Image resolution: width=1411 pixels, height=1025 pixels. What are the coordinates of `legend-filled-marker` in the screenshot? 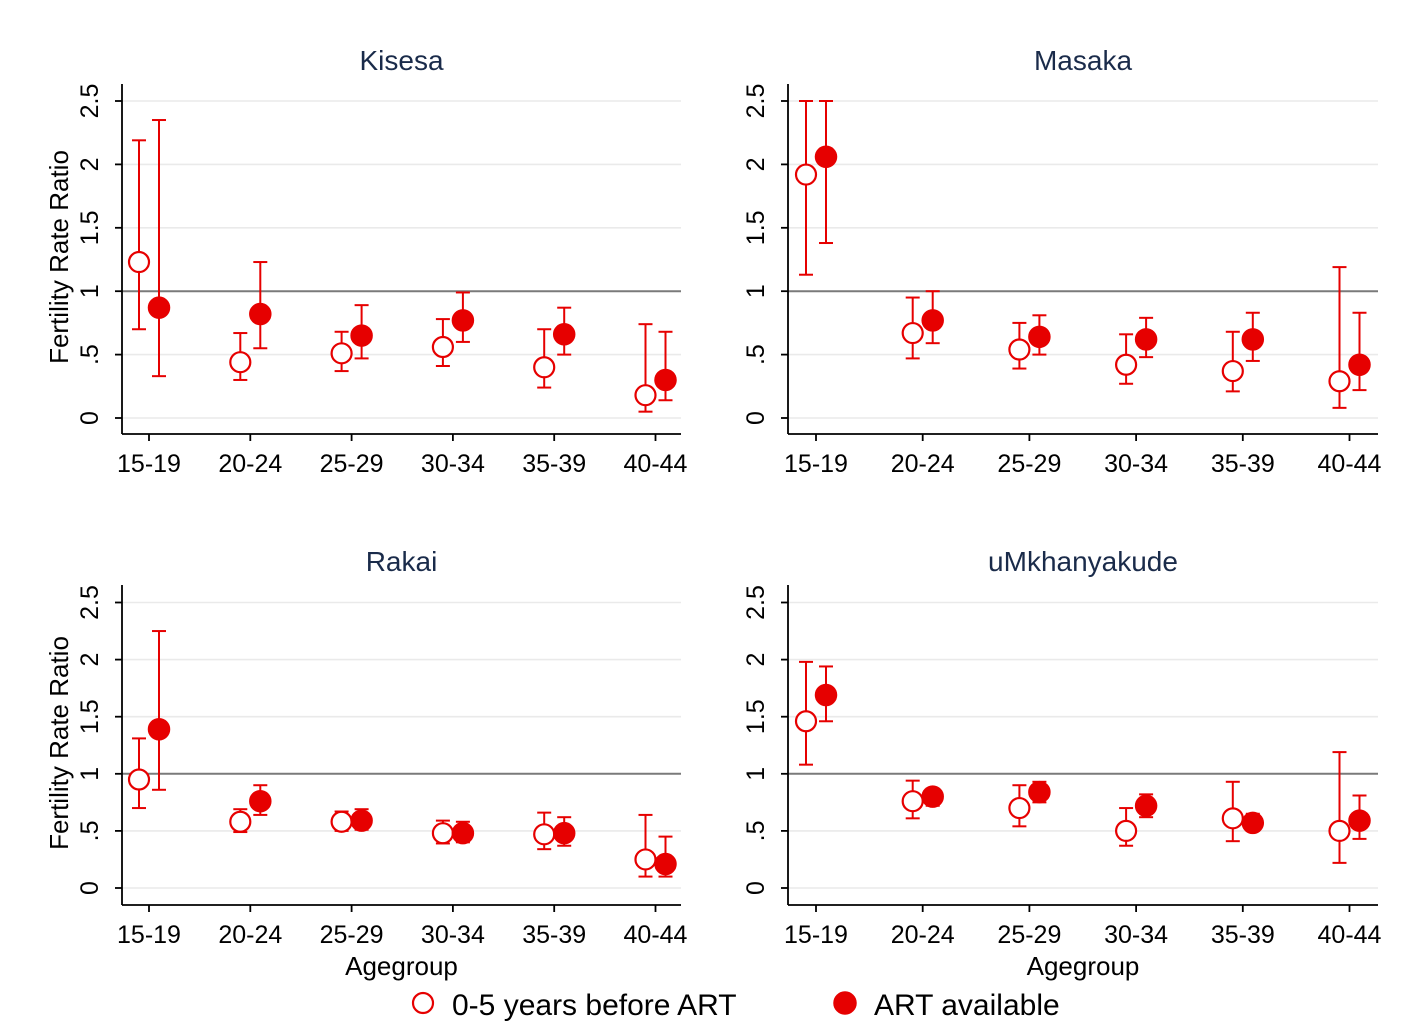 It's located at (845, 1003).